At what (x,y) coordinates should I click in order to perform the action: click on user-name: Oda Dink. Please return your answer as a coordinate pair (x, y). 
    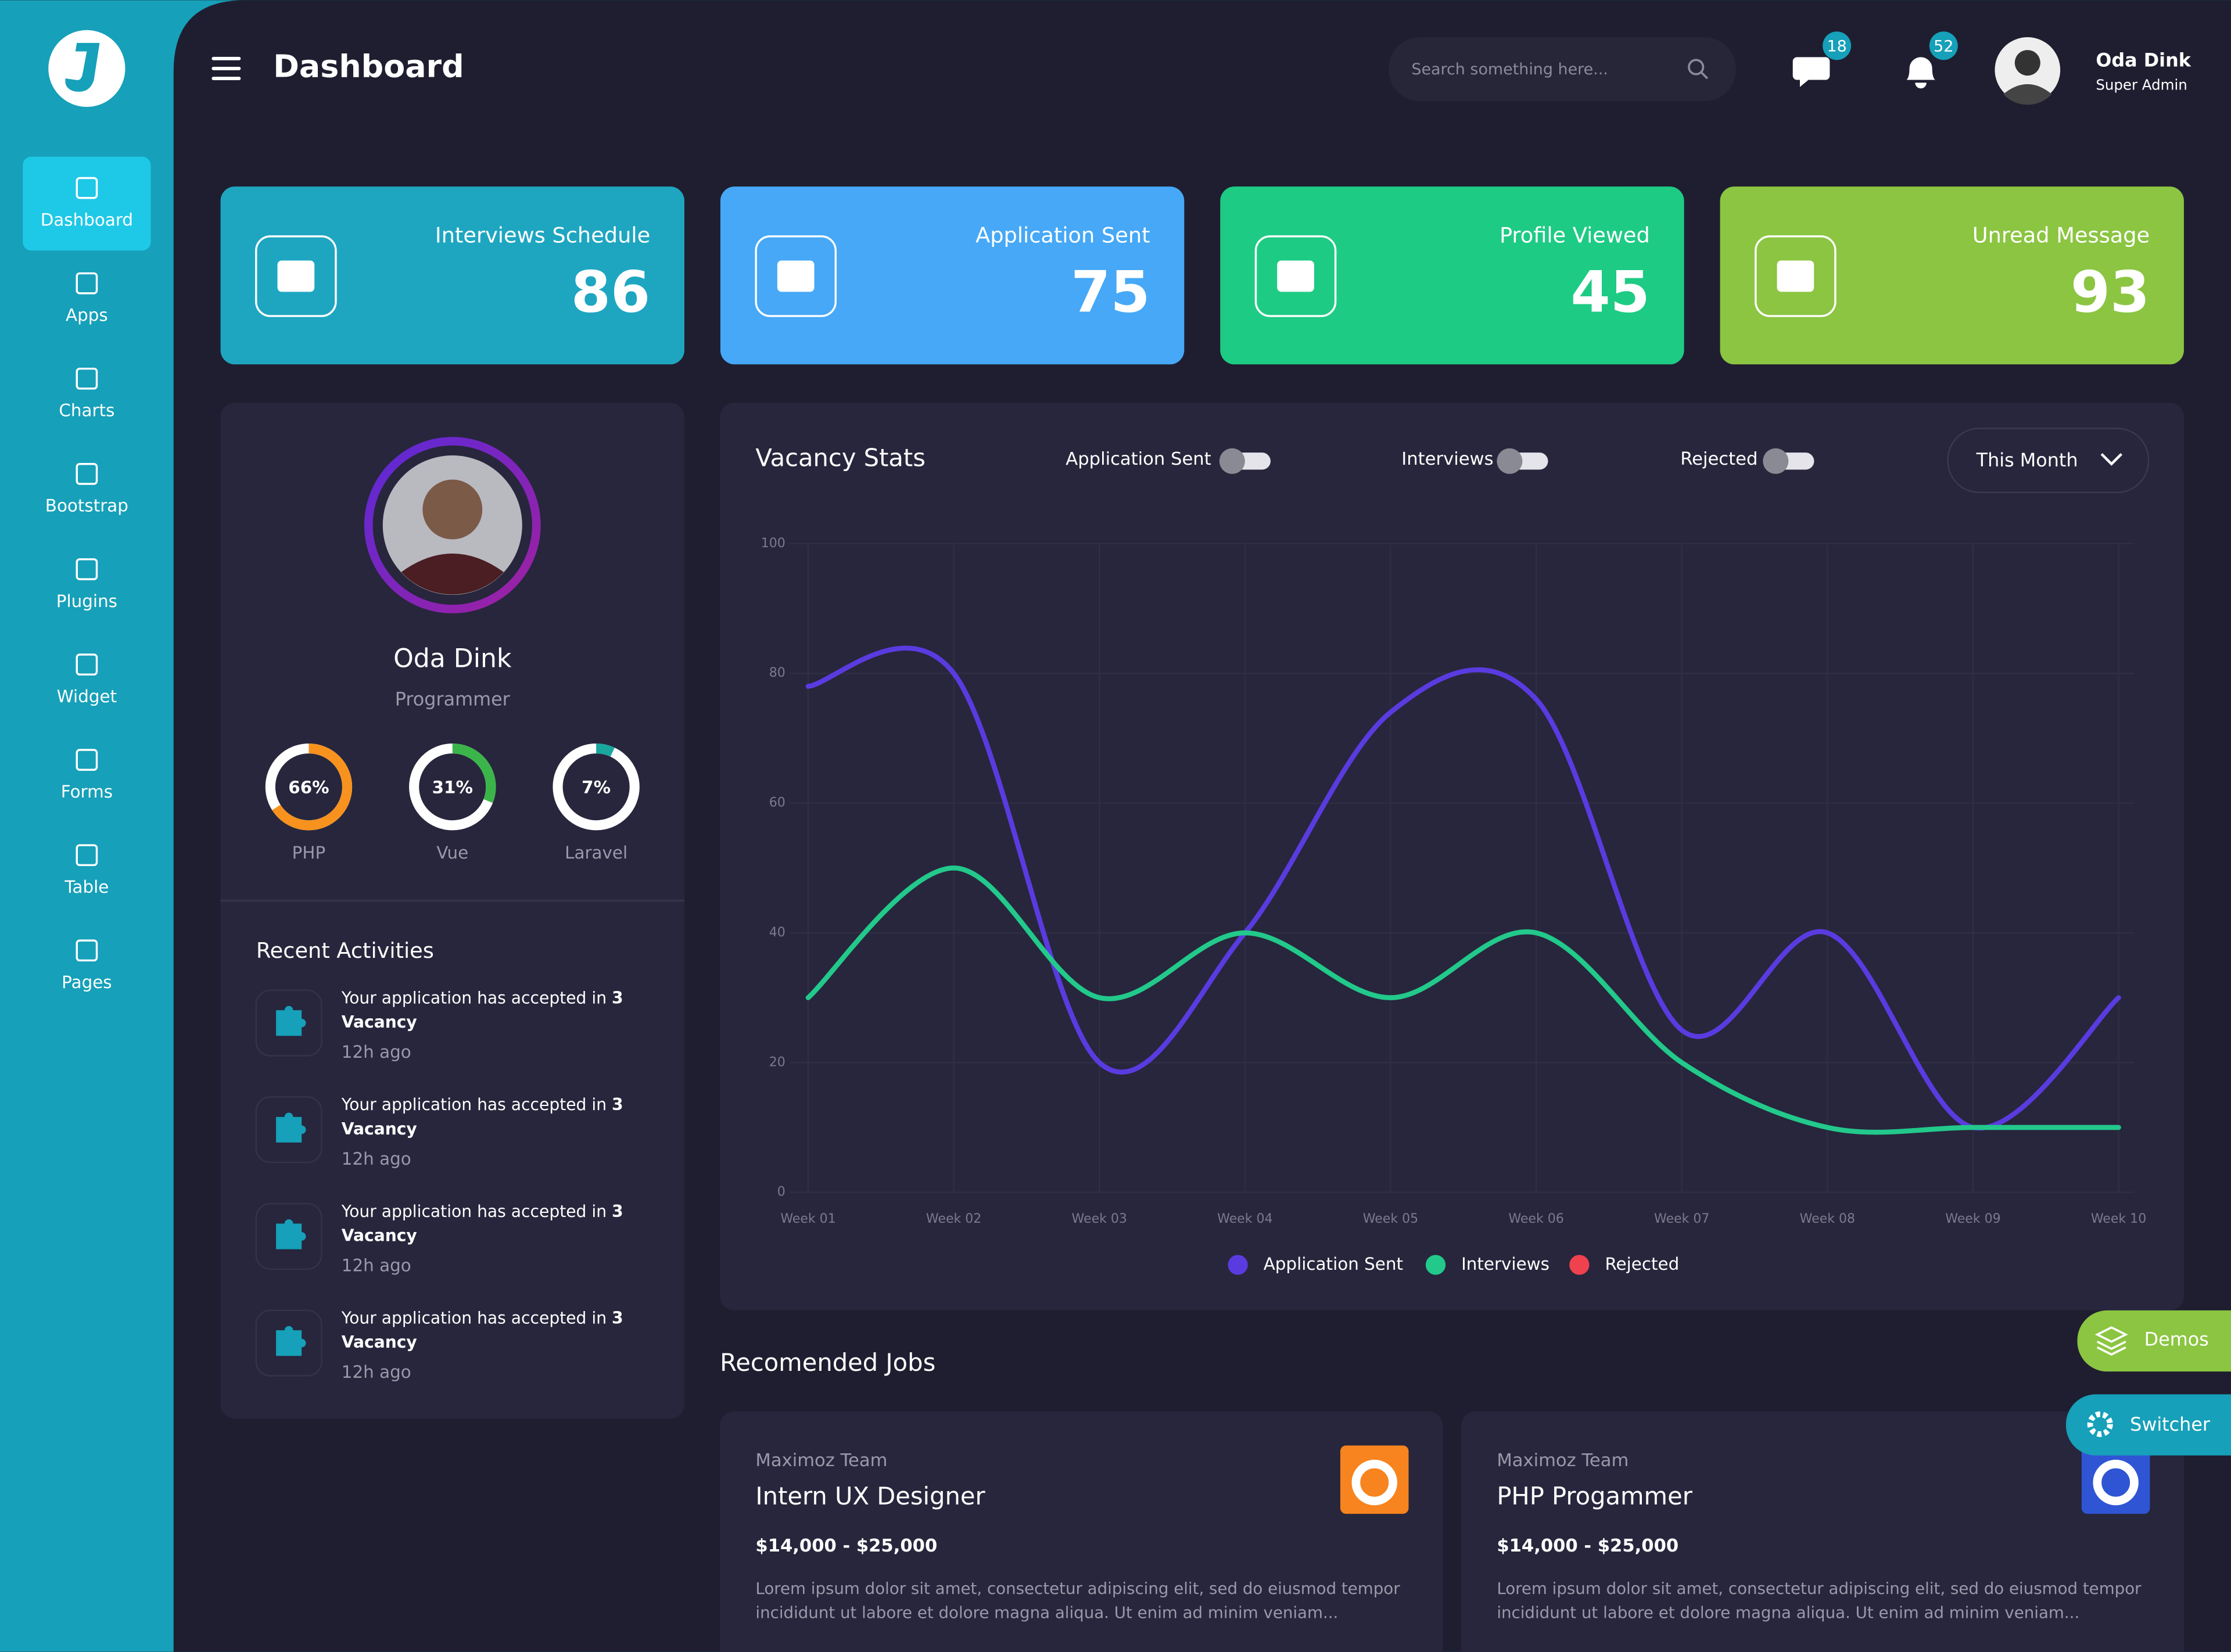
    Looking at the image, I should click on (2143, 60).